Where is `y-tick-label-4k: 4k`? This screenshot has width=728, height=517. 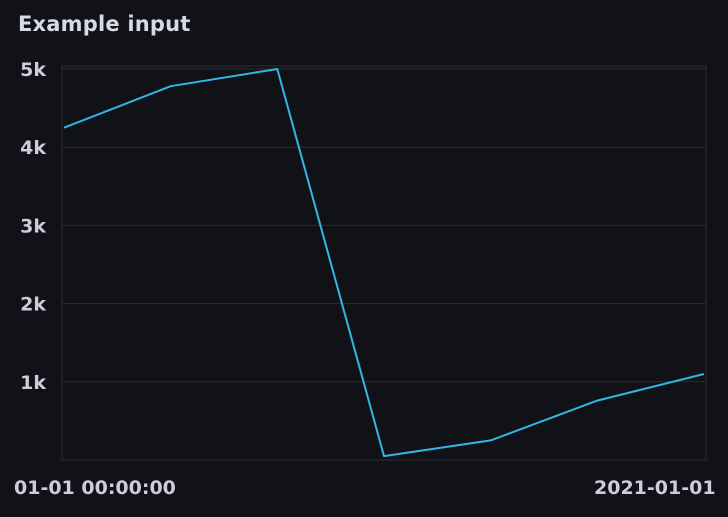 y-tick-label-4k: 4k is located at coordinates (33, 148).